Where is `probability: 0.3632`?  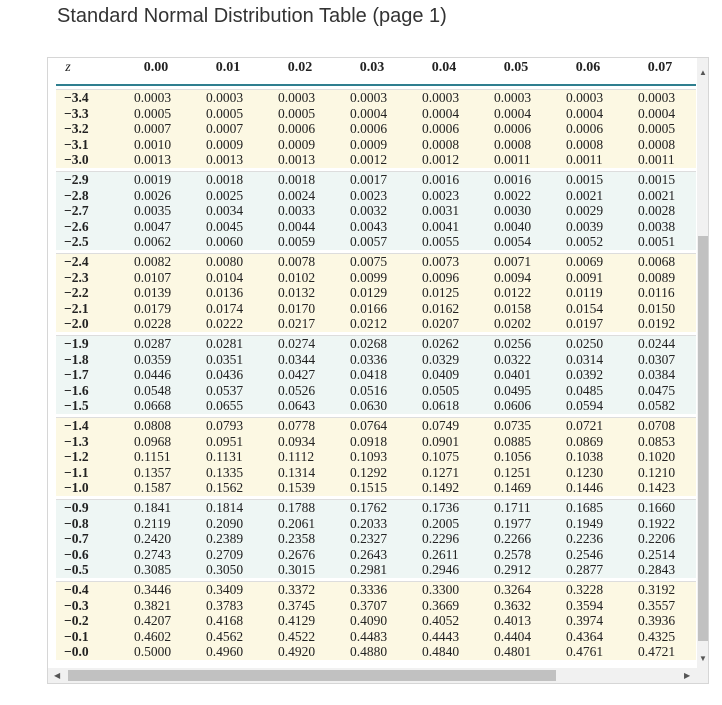 probability: 0.3632 is located at coordinates (513, 605).